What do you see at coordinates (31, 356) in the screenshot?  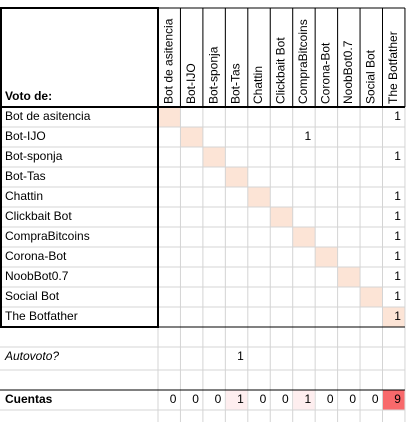 I see `autovoto-label: Autovoto?` at bounding box center [31, 356].